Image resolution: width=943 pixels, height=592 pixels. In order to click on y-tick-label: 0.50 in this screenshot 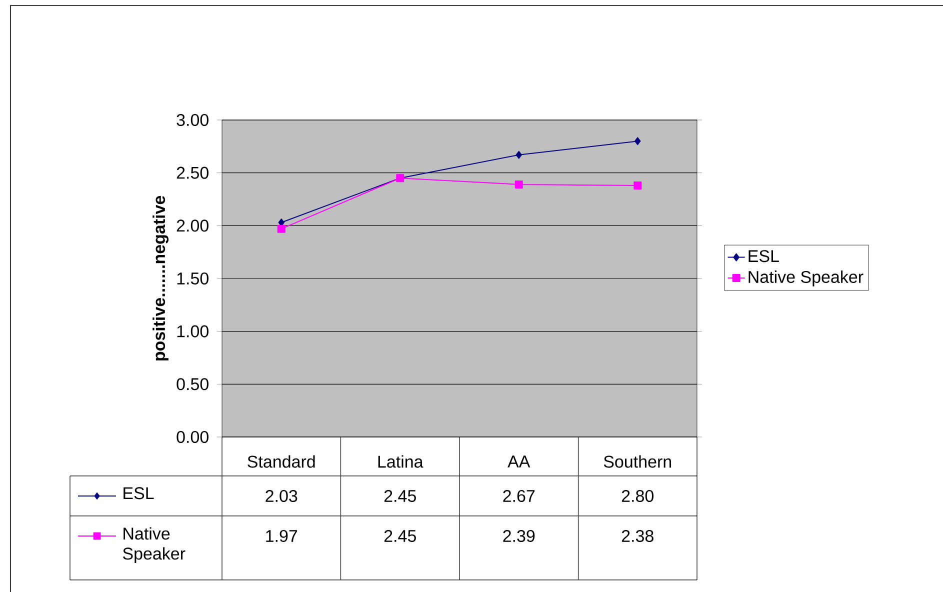, I will do `click(192, 384)`.